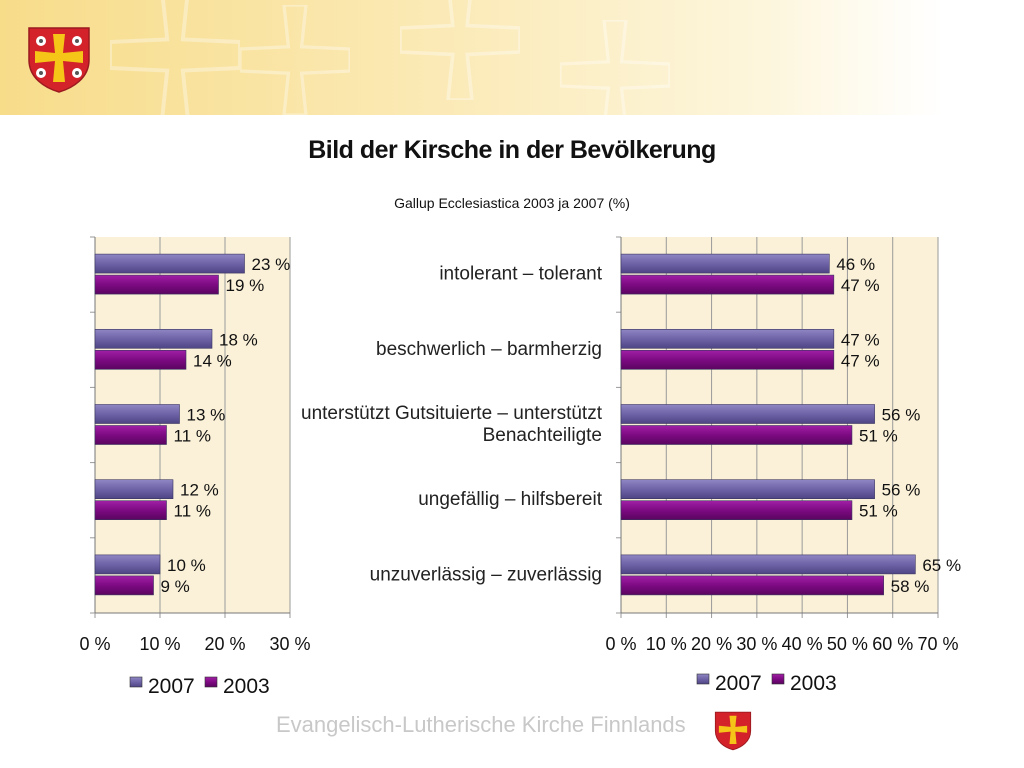  I want to click on category-label: beschwerlich – barmherzig, so click(489, 349).